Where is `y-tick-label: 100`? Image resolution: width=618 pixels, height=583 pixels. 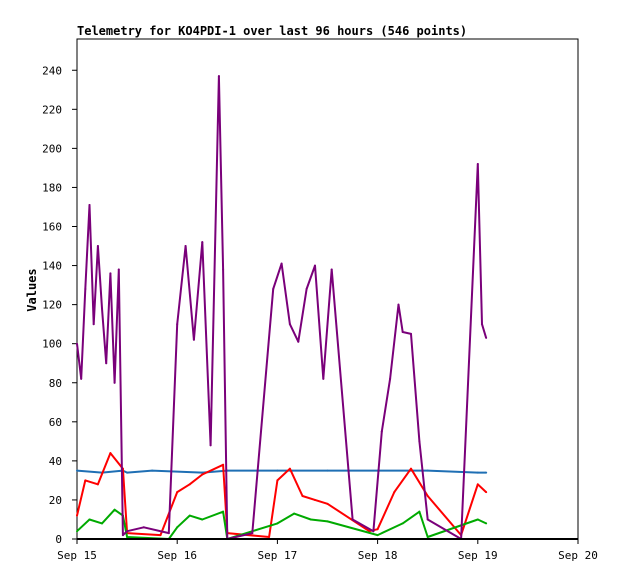 y-tick-label: 100 is located at coordinates (52, 344).